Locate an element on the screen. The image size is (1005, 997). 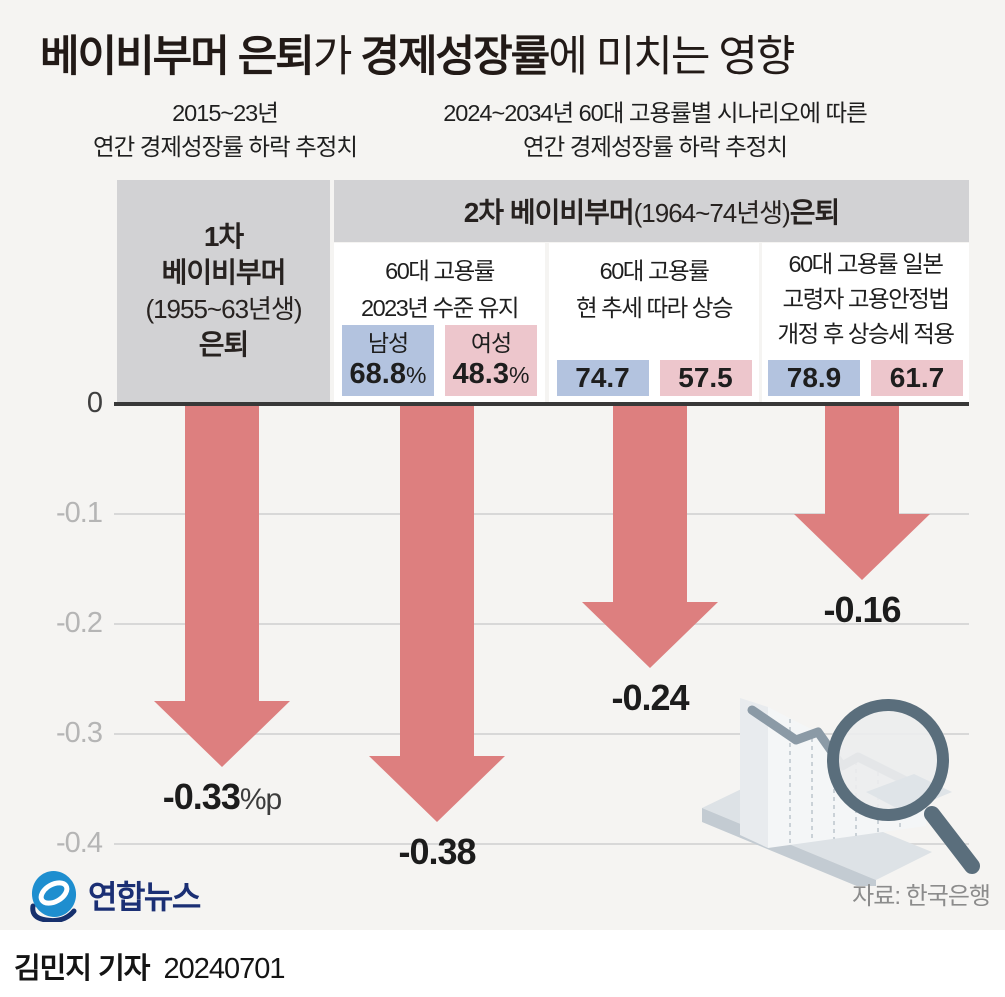
yonhap-logo-icon is located at coordinates (53, 896).